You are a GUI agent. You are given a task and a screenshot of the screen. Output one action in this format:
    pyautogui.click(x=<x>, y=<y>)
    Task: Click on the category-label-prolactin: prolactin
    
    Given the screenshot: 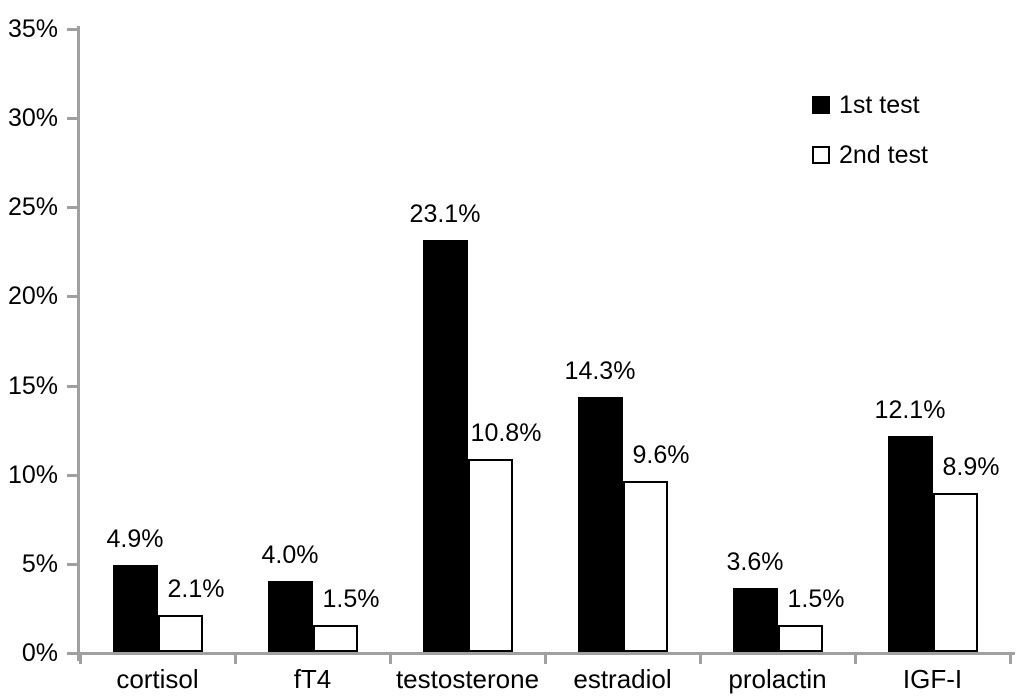 What is the action you would take?
    pyautogui.click(x=777, y=679)
    